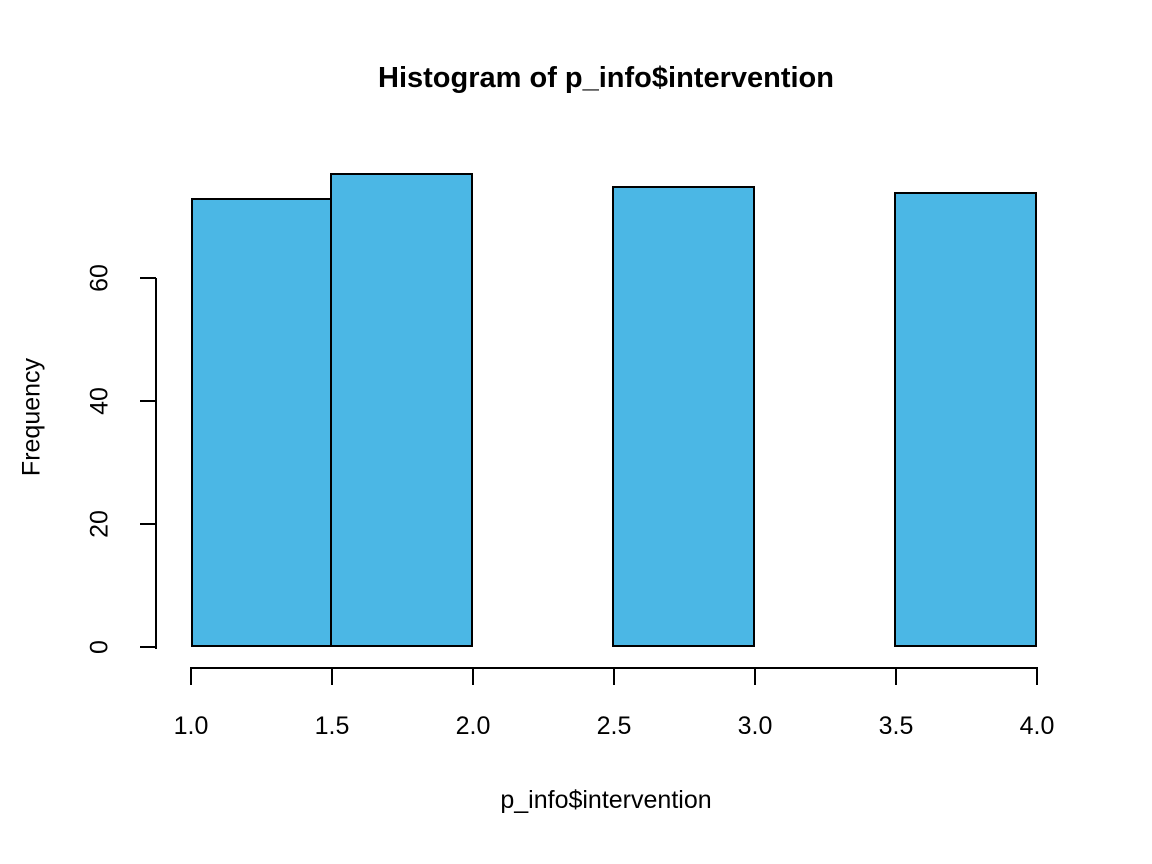 Image resolution: width=1152 pixels, height=864 pixels. I want to click on x-tick-label: 3.0, so click(755, 726).